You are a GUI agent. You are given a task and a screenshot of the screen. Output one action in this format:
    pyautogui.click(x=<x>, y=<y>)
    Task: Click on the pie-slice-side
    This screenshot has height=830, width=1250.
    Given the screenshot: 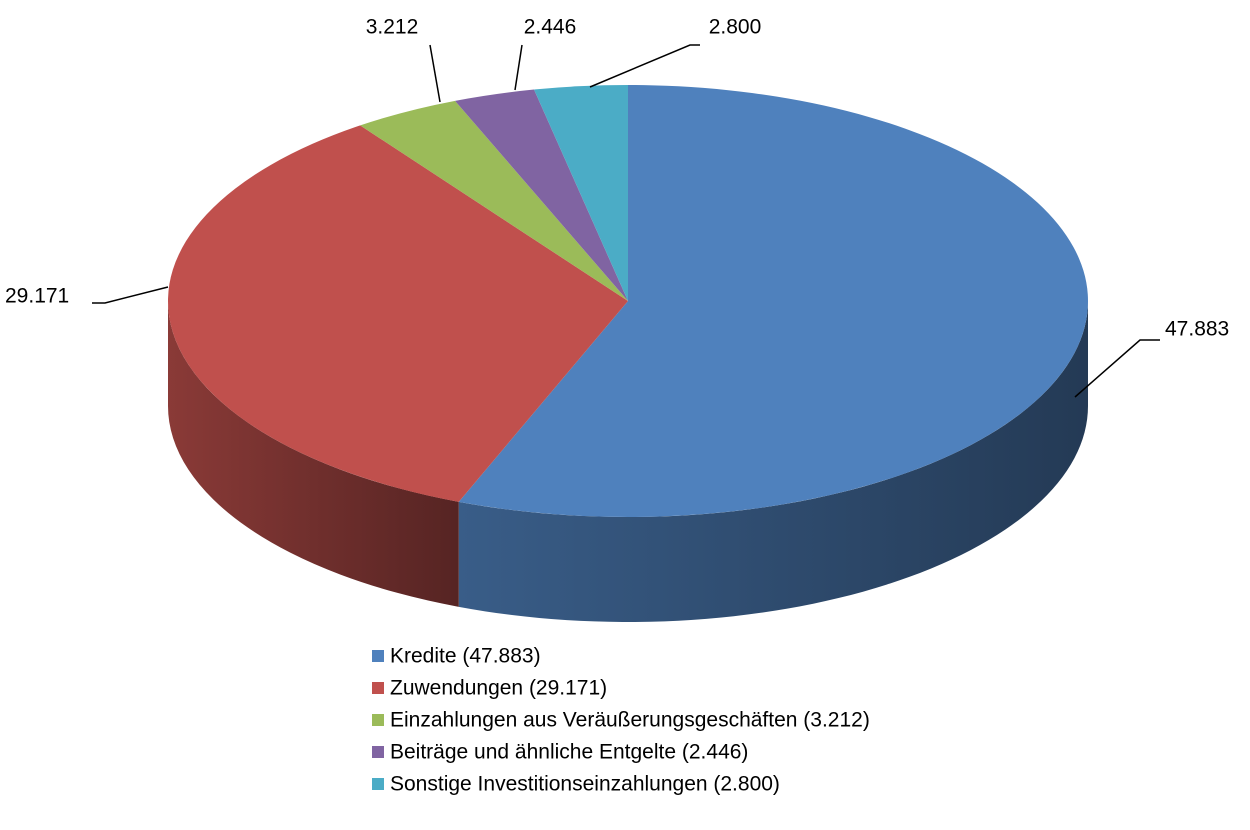 What is the action you would take?
    pyautogui.click(x=313, y=454)
    